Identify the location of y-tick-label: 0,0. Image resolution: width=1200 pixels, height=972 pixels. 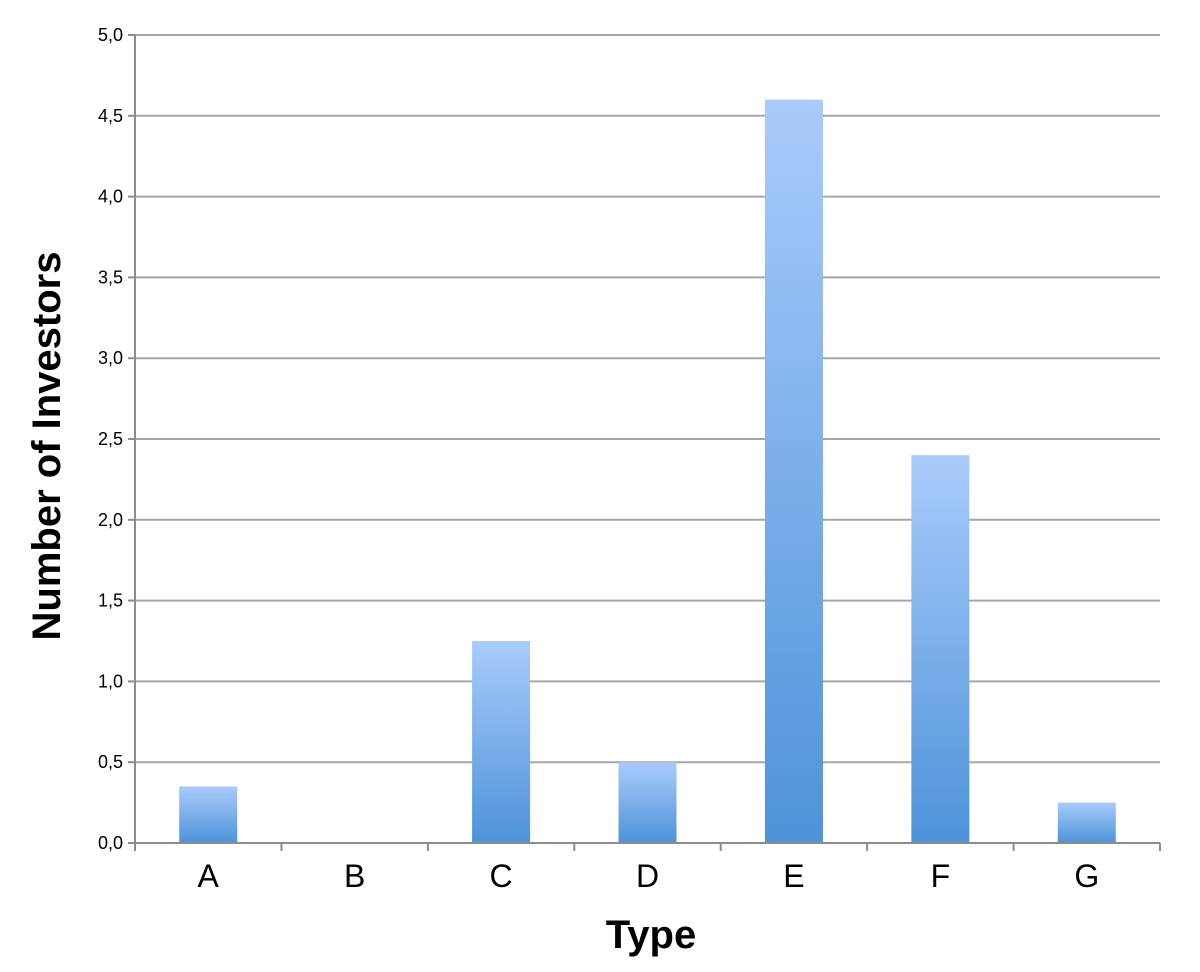
(110, 843).